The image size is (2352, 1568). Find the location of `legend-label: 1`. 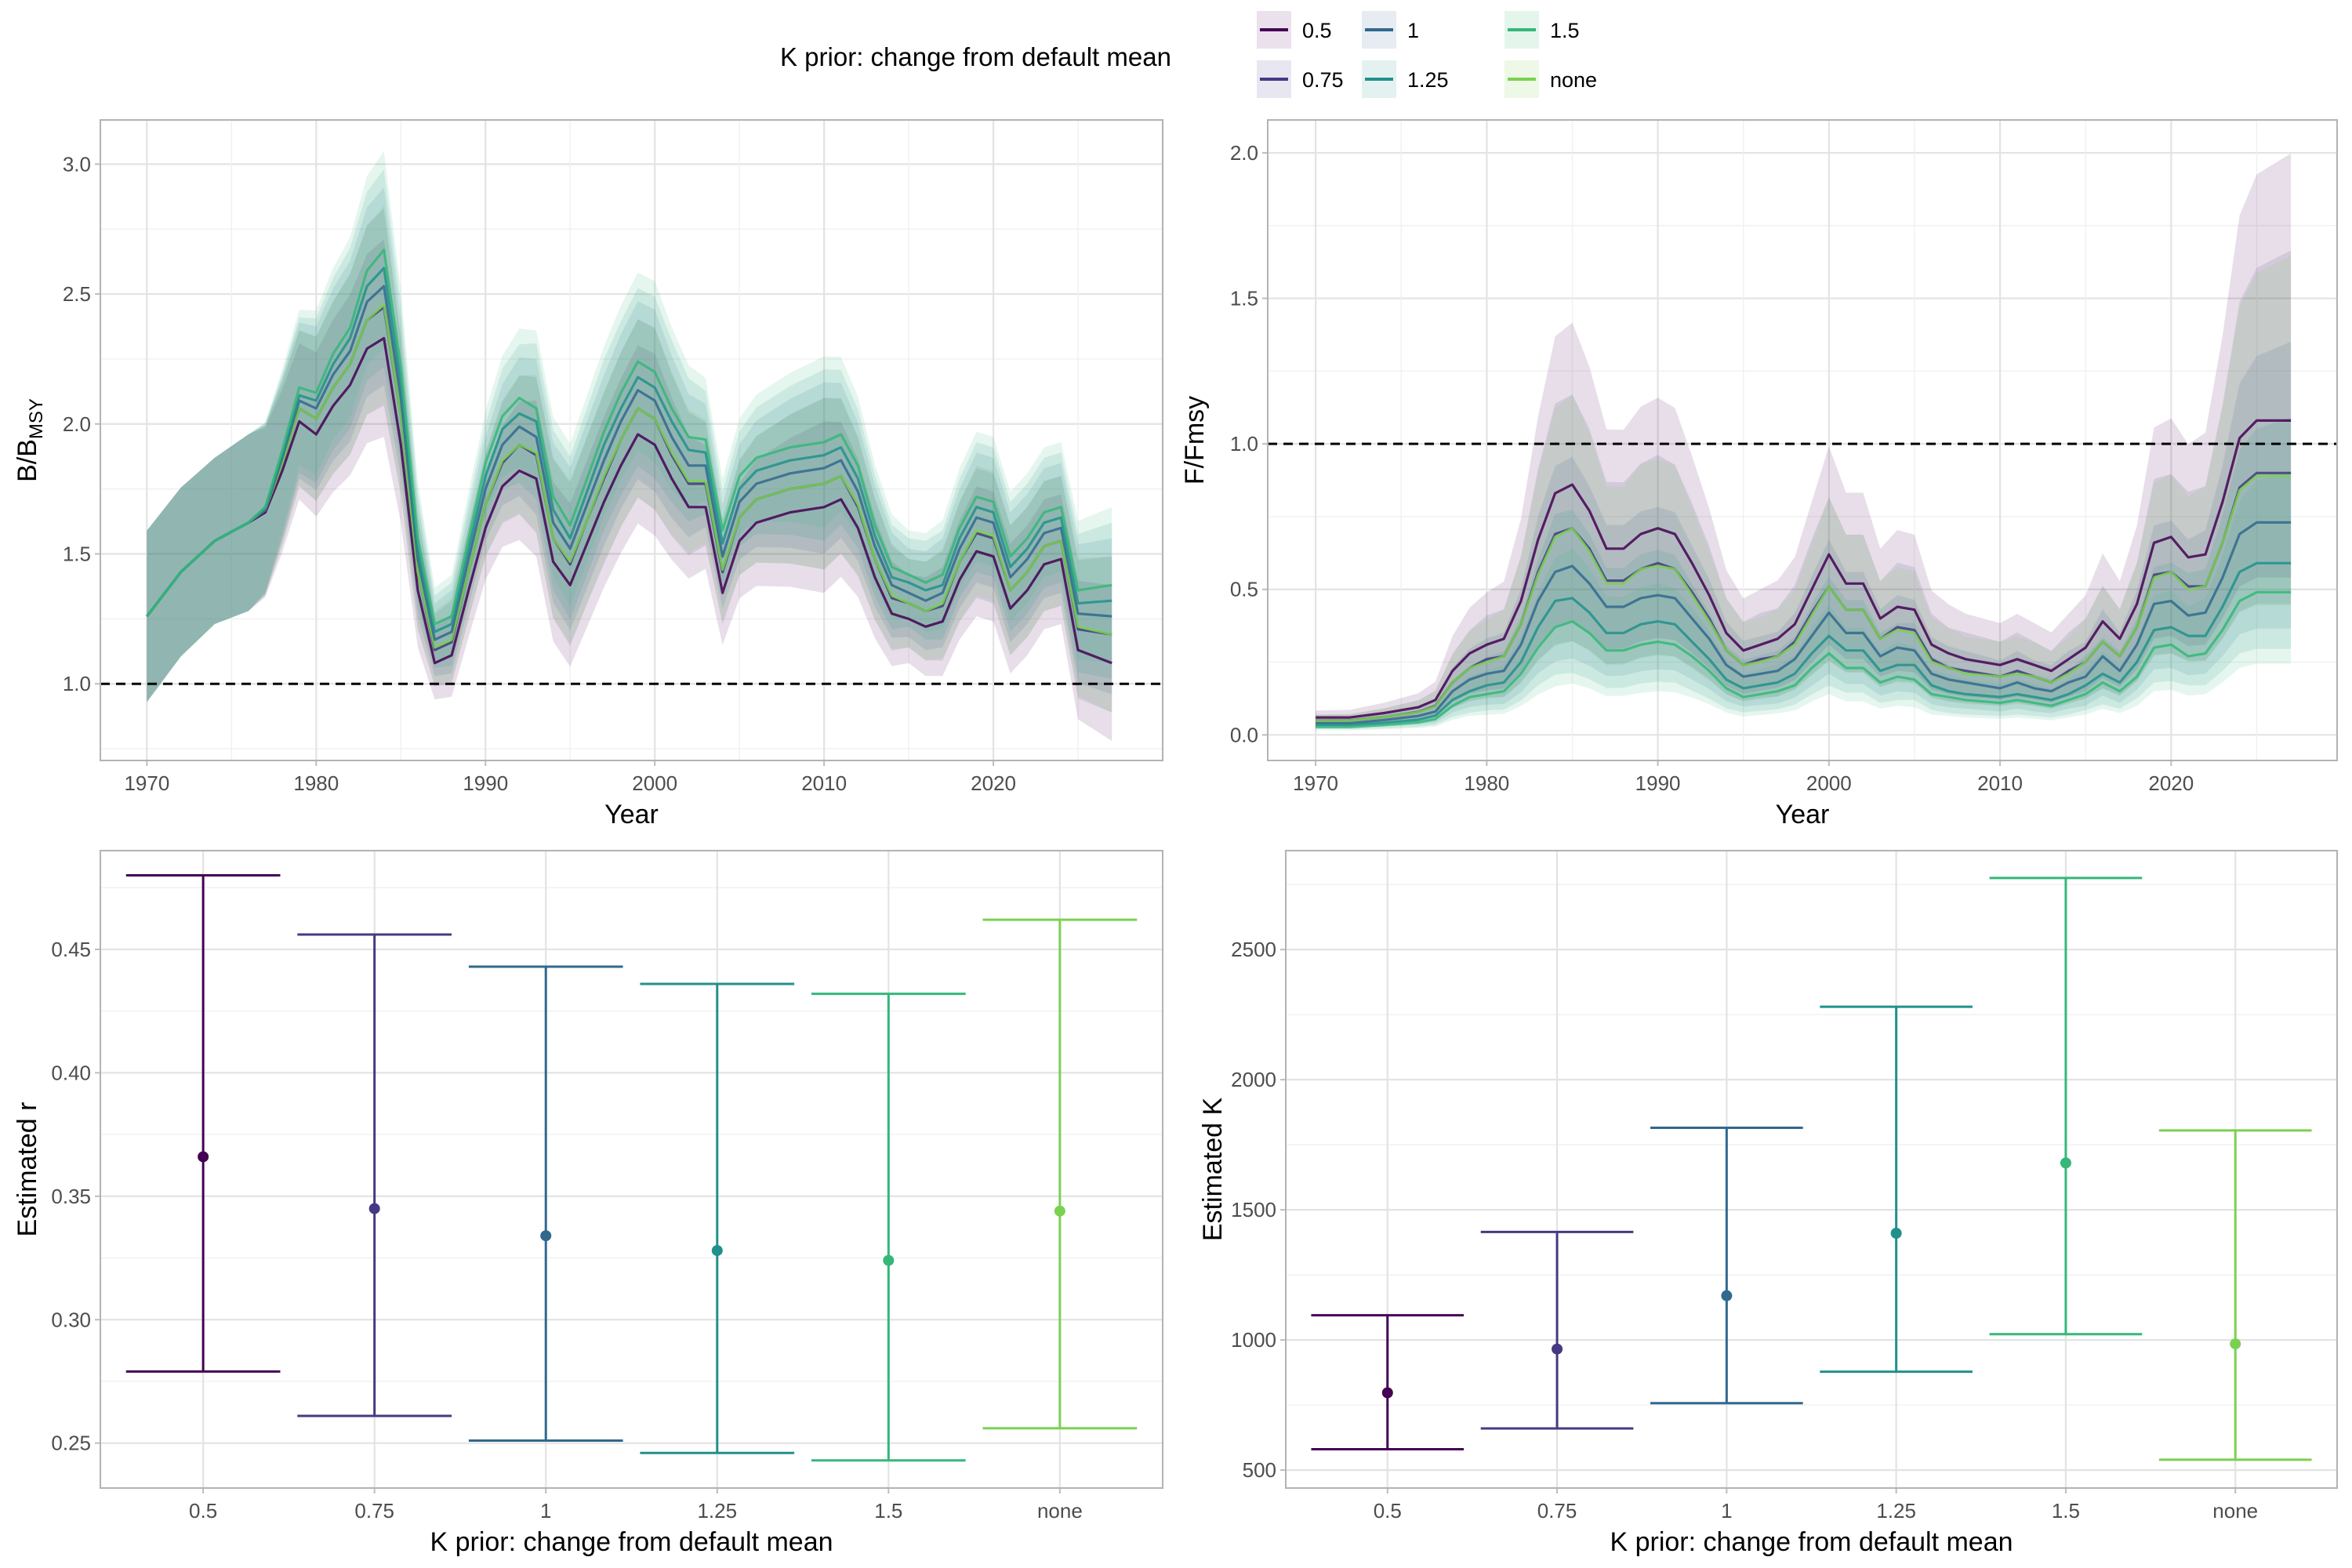

legend-label: 1 is located at coordinates (1413, 30).